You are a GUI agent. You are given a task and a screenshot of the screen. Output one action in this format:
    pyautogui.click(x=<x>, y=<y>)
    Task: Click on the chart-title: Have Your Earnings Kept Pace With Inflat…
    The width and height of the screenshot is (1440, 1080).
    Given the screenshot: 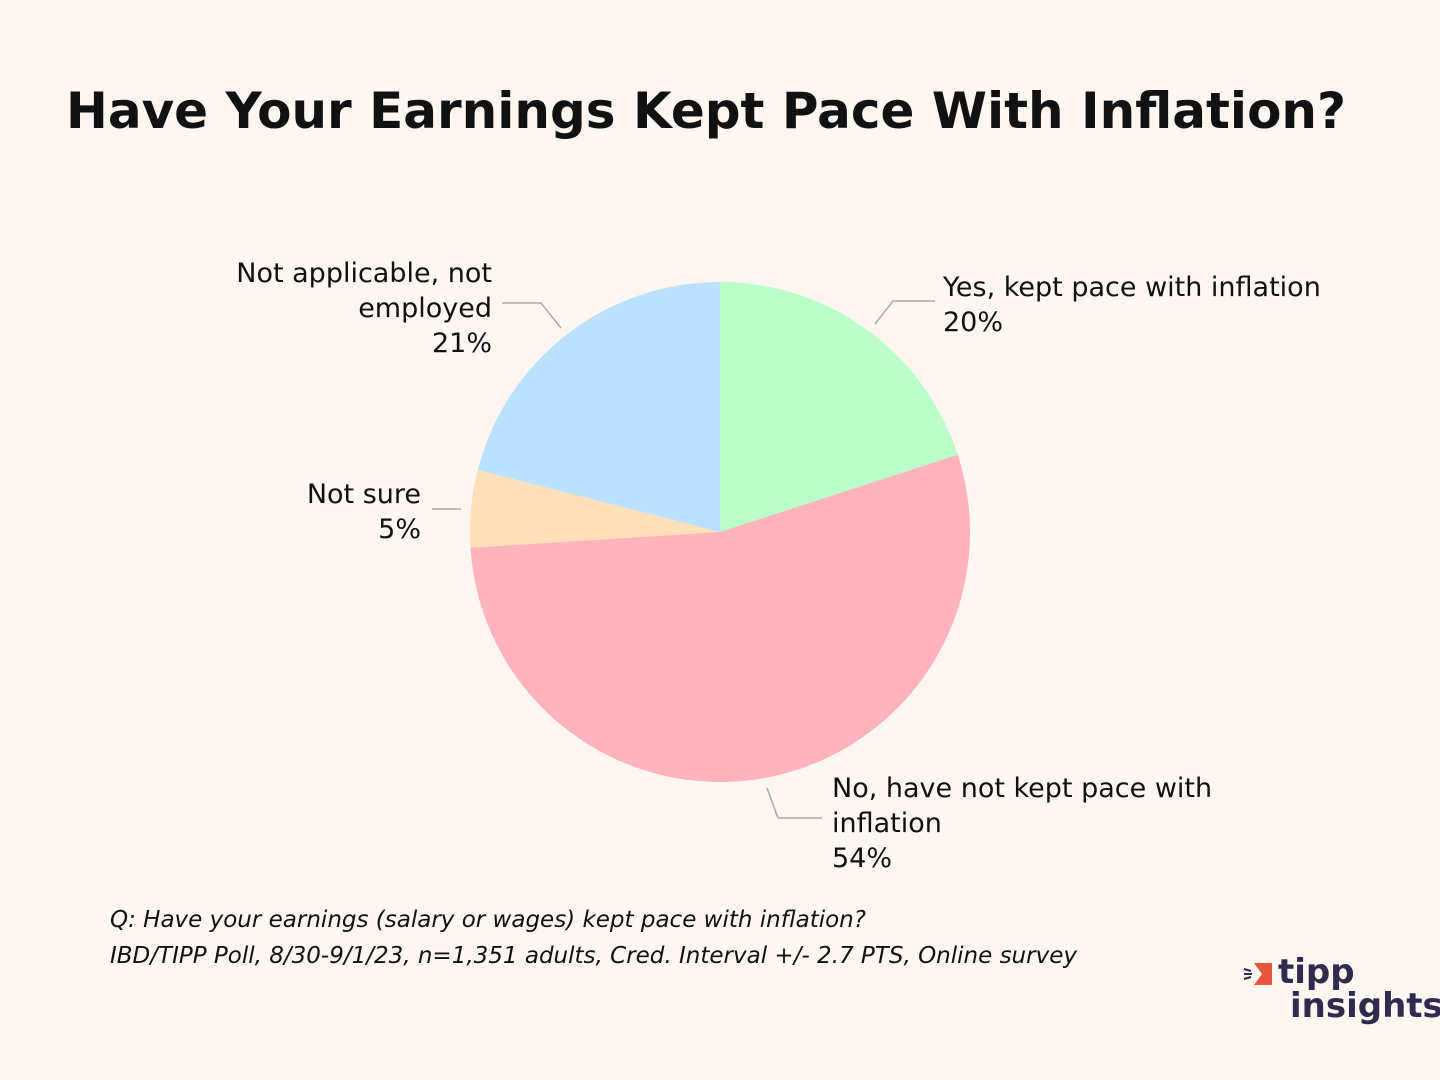 What is the action you would take?
    pyautogui.click(x=706, y=111)
    